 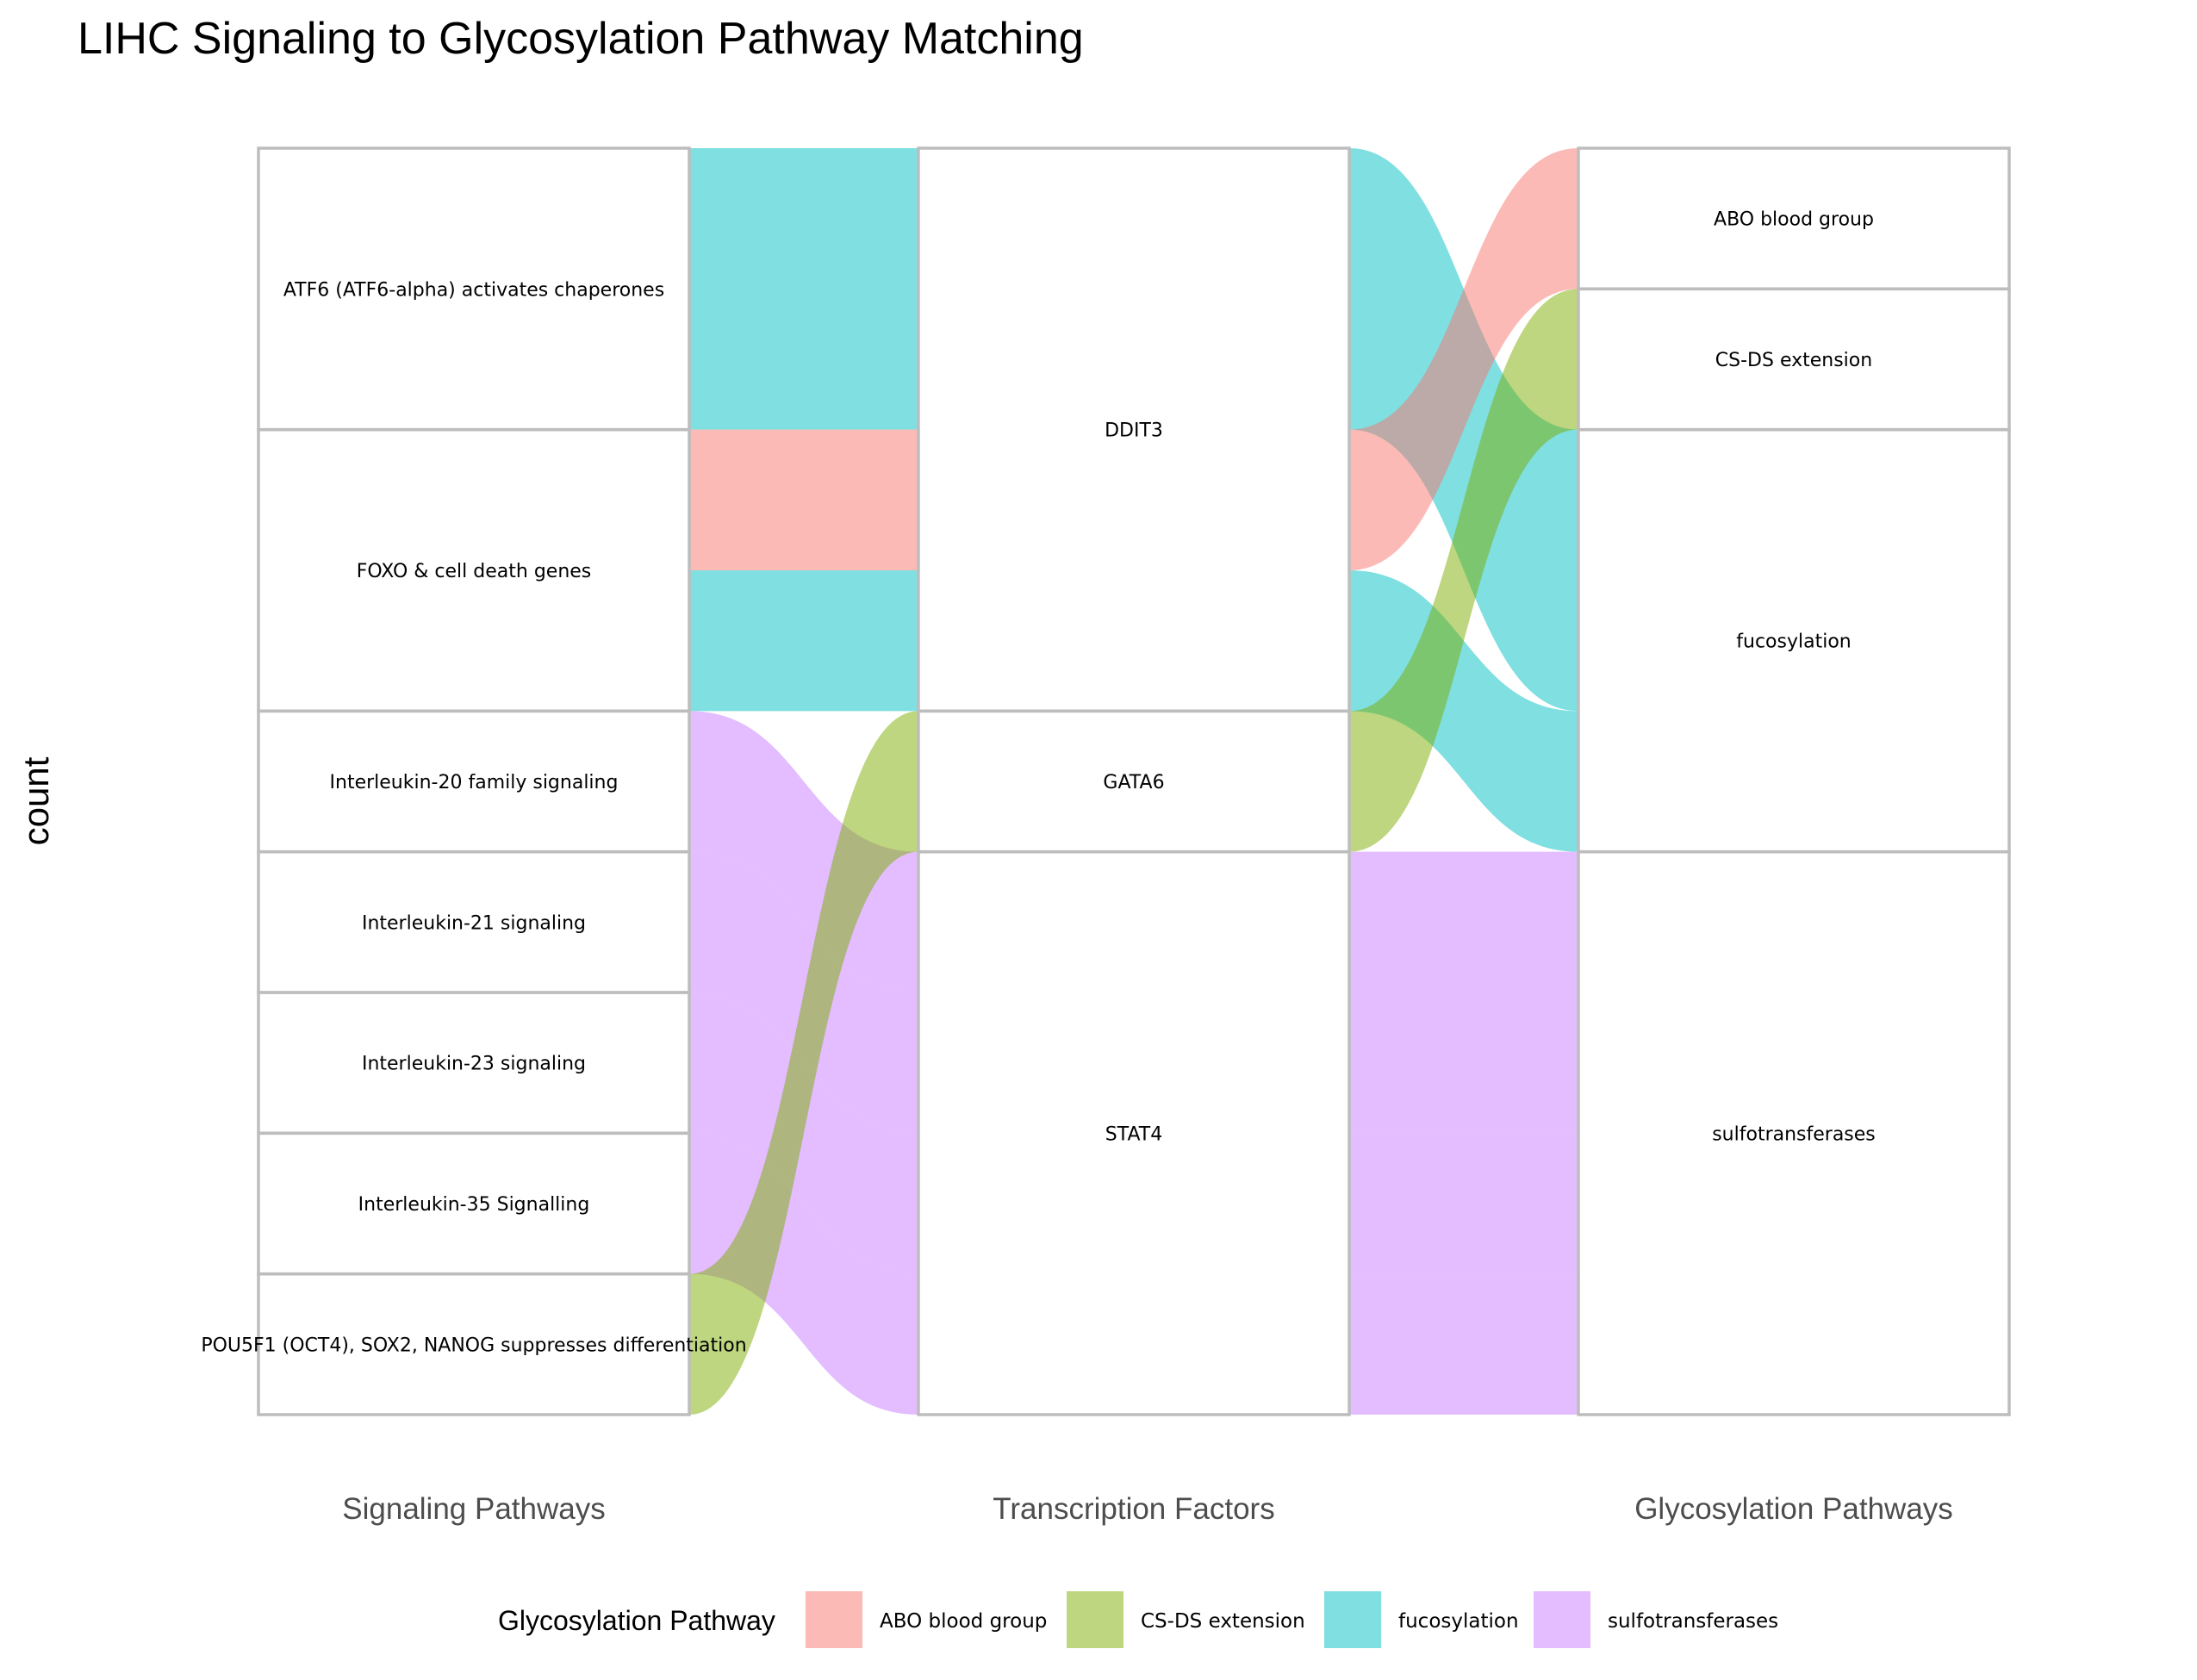 I want to click on legend-title: Glycosylation Pathway, so click(x=636, y=1621).